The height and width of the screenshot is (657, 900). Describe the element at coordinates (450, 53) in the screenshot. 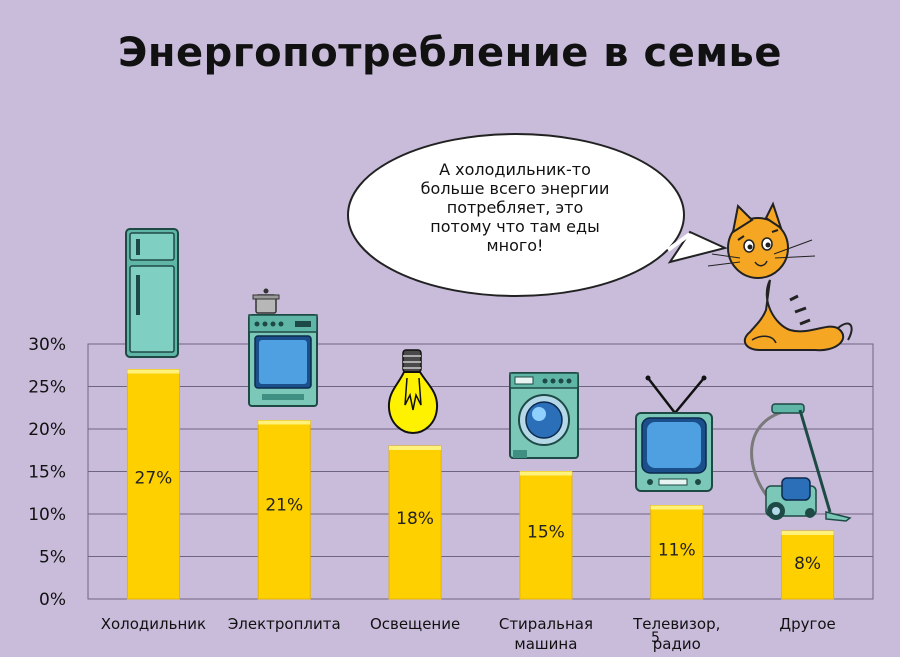

I see `chart-title: Энергопотребление в семье` at that location.